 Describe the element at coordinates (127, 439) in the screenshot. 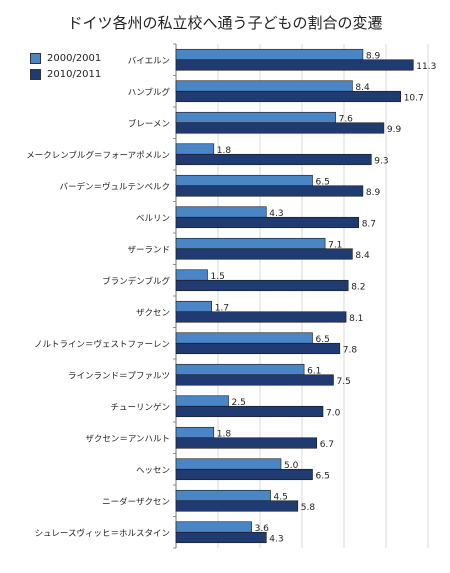

I see `category-label: ザクセン＝アンハルト` at that location.